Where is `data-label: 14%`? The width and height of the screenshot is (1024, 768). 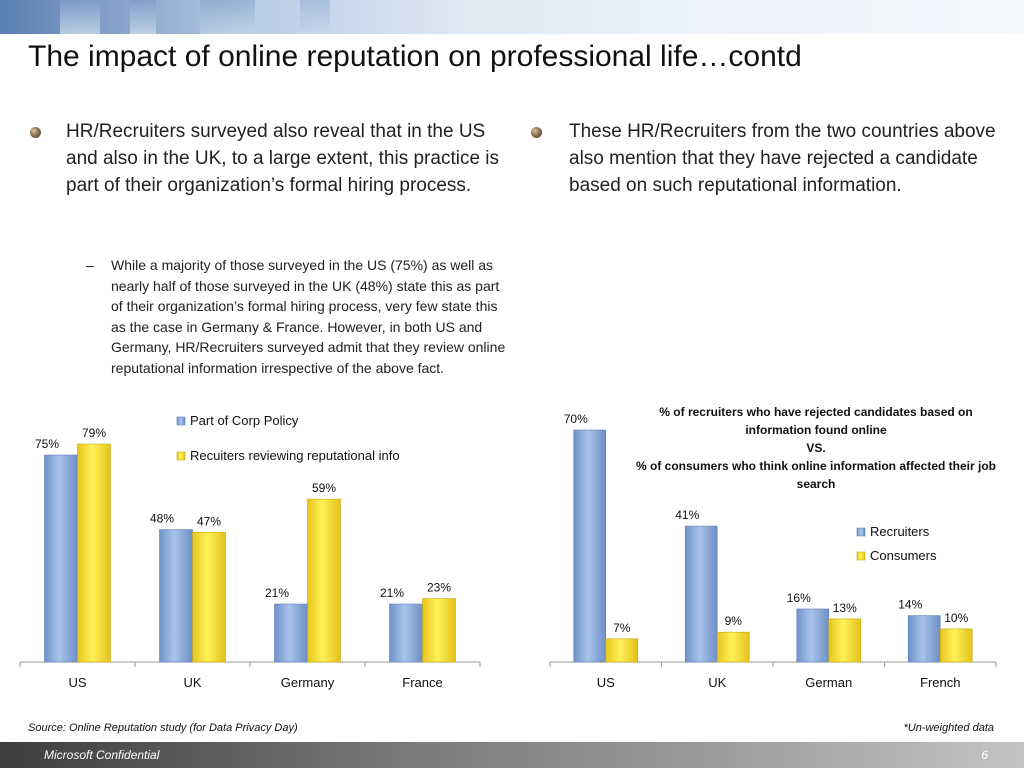 data-label: 14% is located at coordinates (910, 605).